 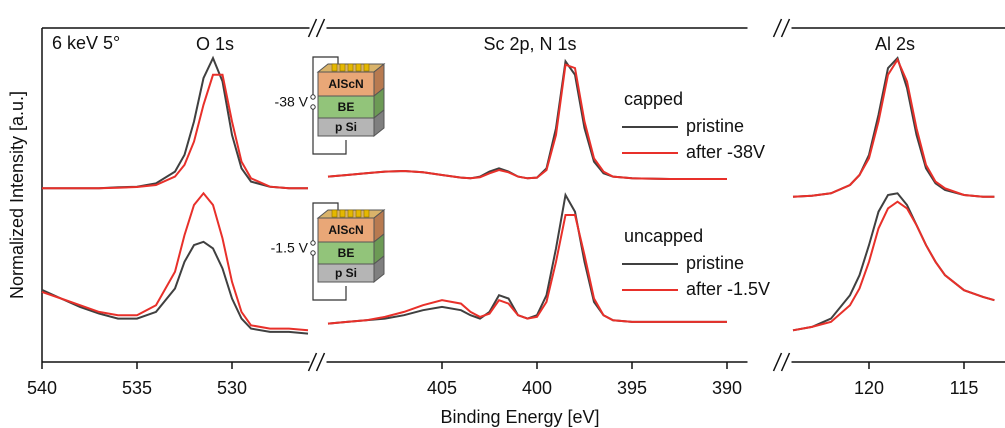 What do you see at coordinates (653, 99) in the screenshot?
I see `legend-title: capped` at bounding box center [653, 99].